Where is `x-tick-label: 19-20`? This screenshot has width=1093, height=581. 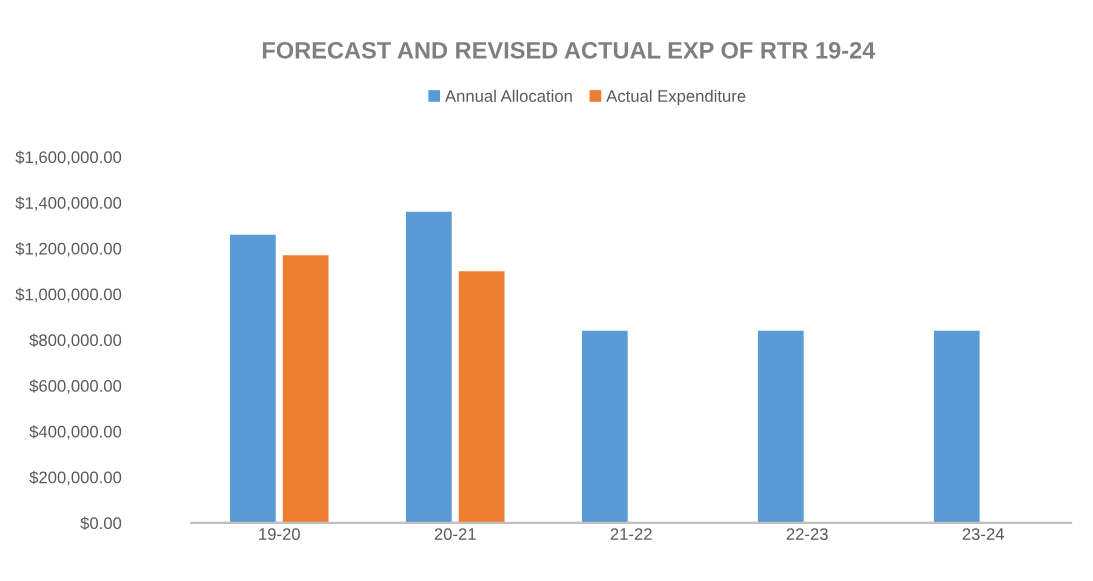
x-tick-label: 19-20 is located at coordinates (279, 534).